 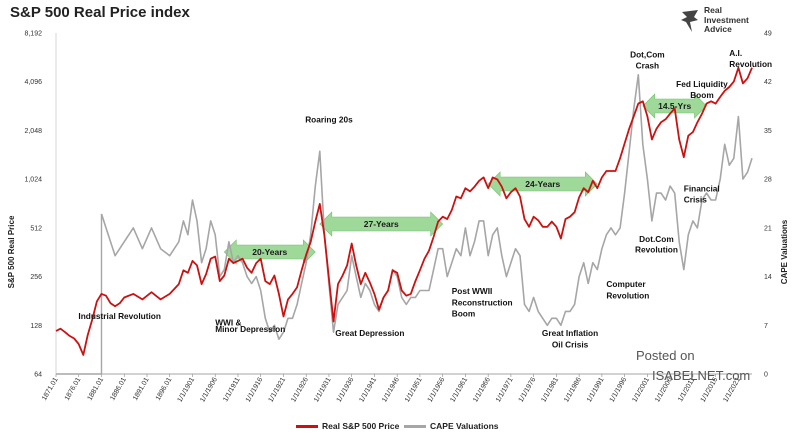 What do you see at coordinates (33, 131) in the screenshot?
I see `y-tick-label: 2,048` at bounding box center [33, 131].